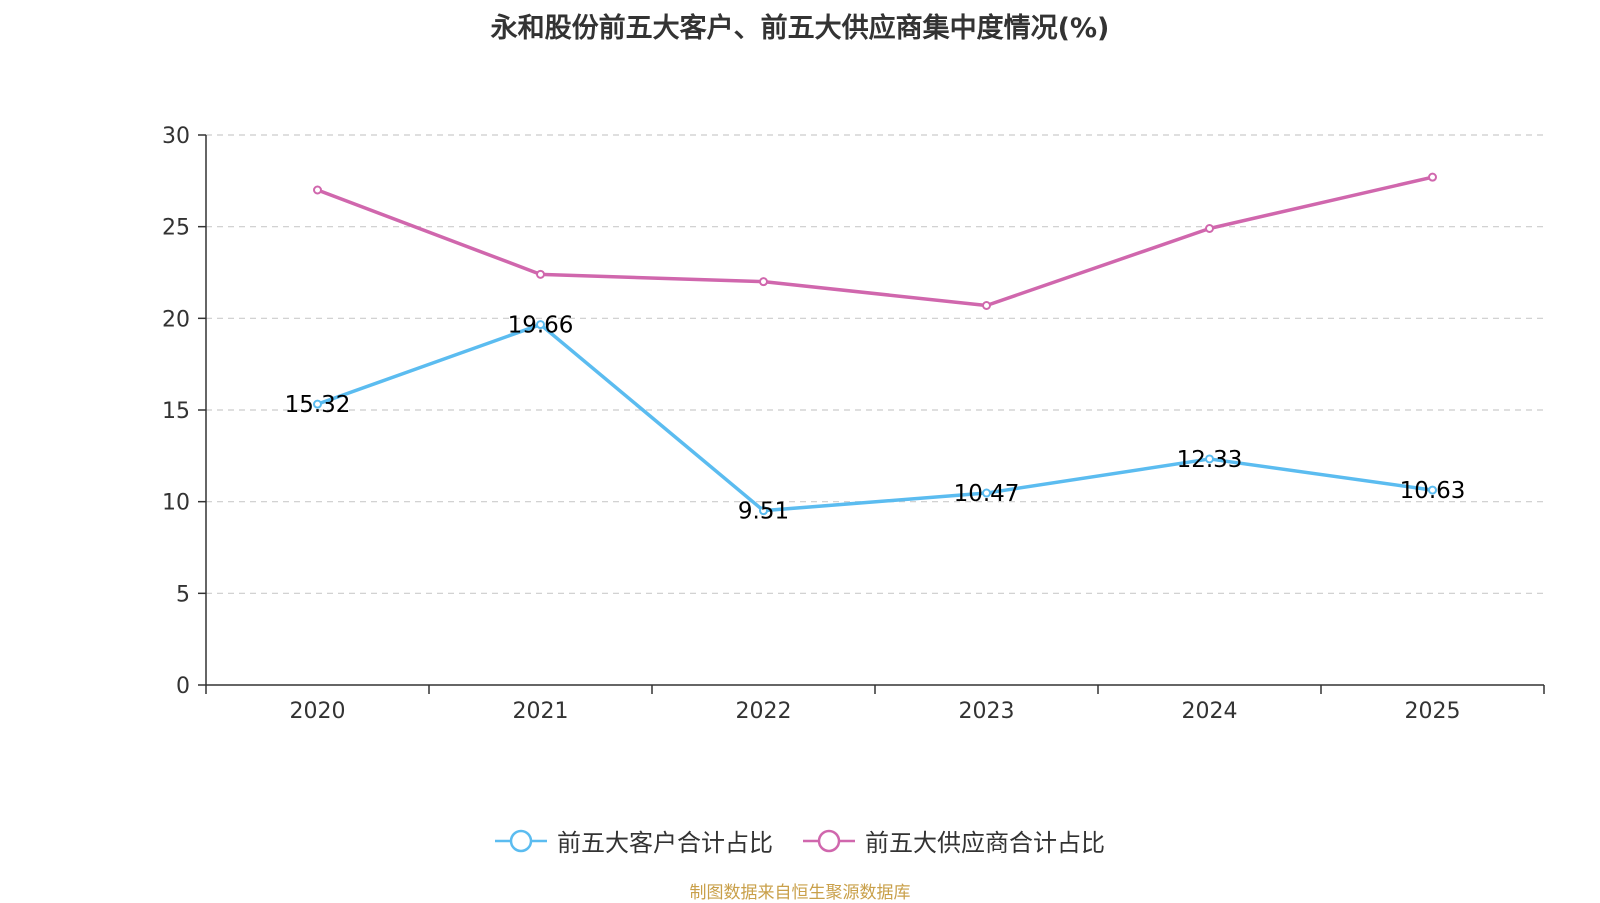 This screenshot has height=903, width=1600. Describe the element at coordinates (665, 843) in the screenshot. I see `legend-label-customers: 前五大客户合计占比` at that location.